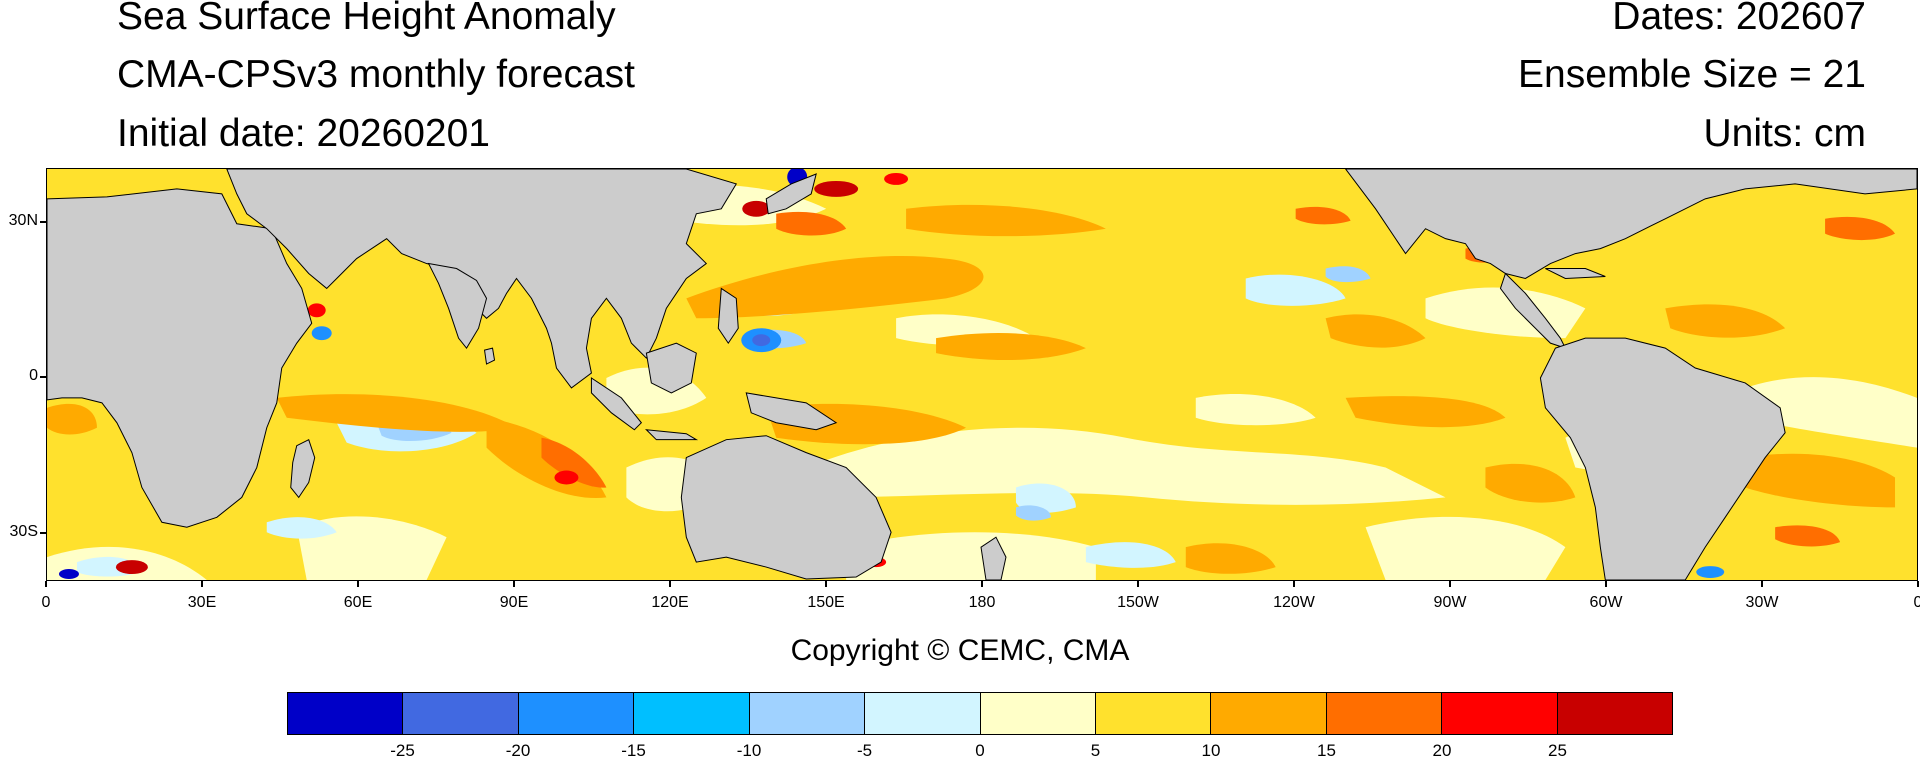 This screenshot has height=762, width=1920. What do you see at coordinates (982, 602) in the screenshot?
I see `lon-label-6: 180` at bounding box center [982, 602].